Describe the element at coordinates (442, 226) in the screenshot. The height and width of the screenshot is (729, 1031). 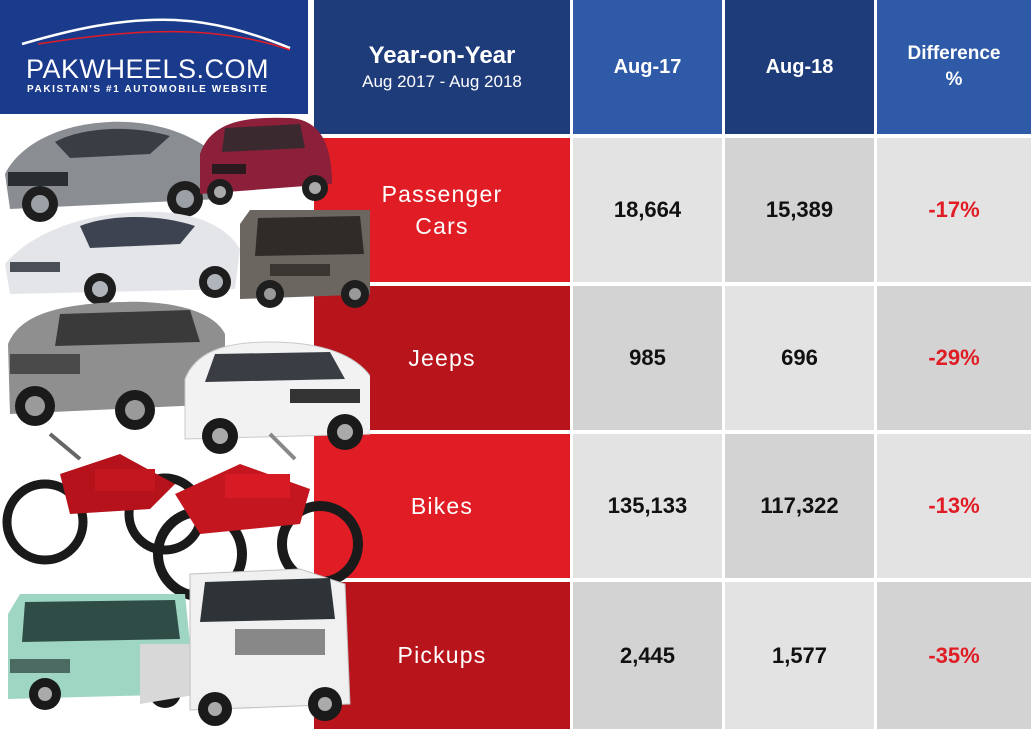
I see `category-label-line2: Cars` at that location.